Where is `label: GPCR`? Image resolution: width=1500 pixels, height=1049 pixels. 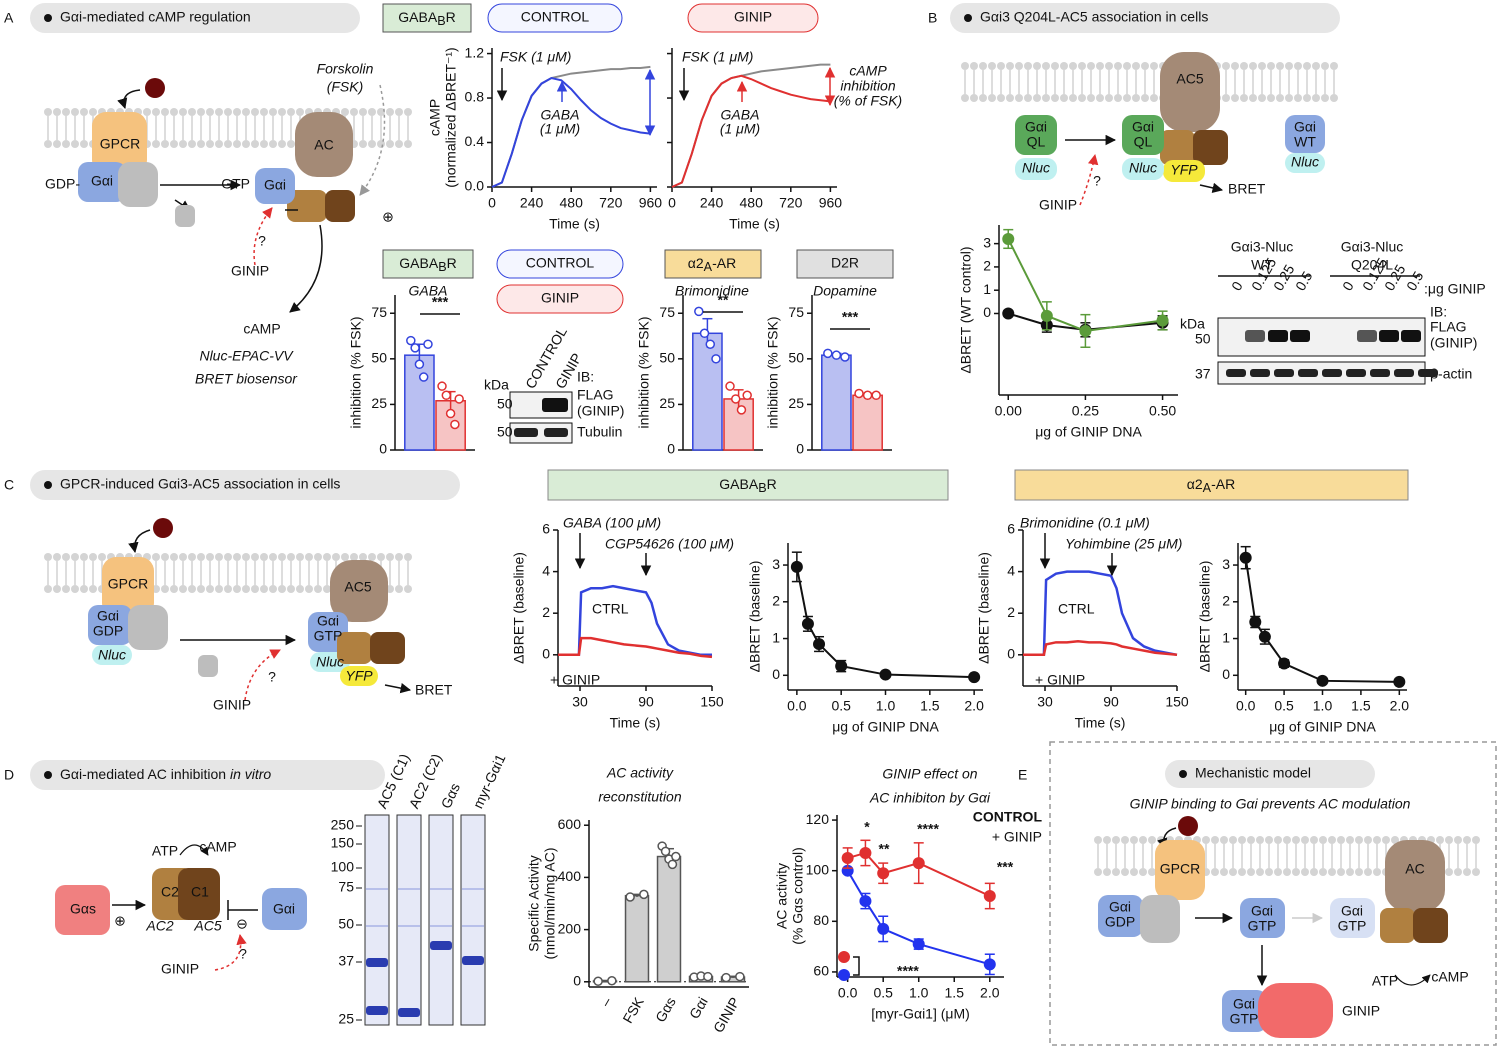
label: GPCR is located at coordinates (120, 144).